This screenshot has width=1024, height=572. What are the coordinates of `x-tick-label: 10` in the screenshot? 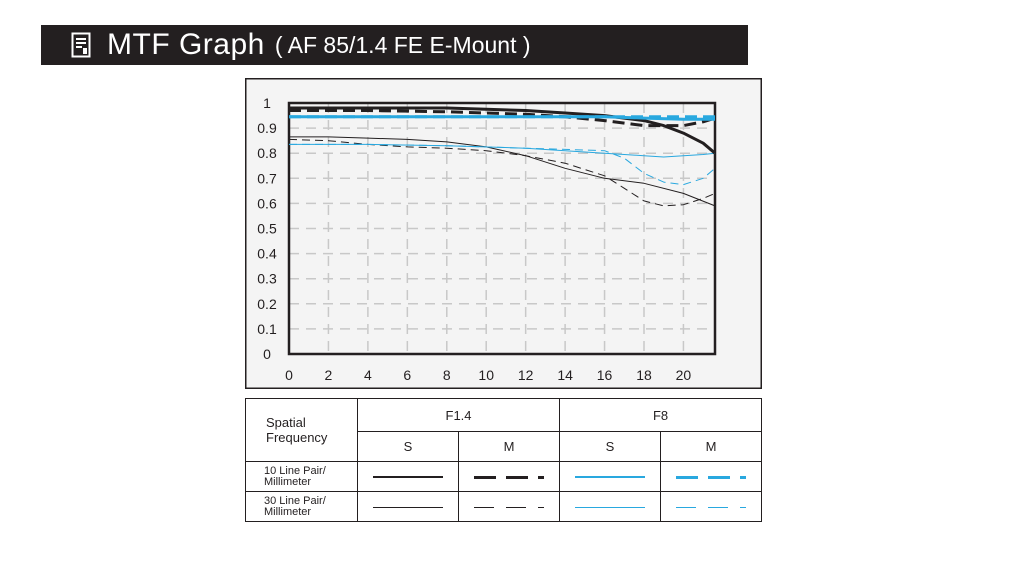 It's located at (486, 375).